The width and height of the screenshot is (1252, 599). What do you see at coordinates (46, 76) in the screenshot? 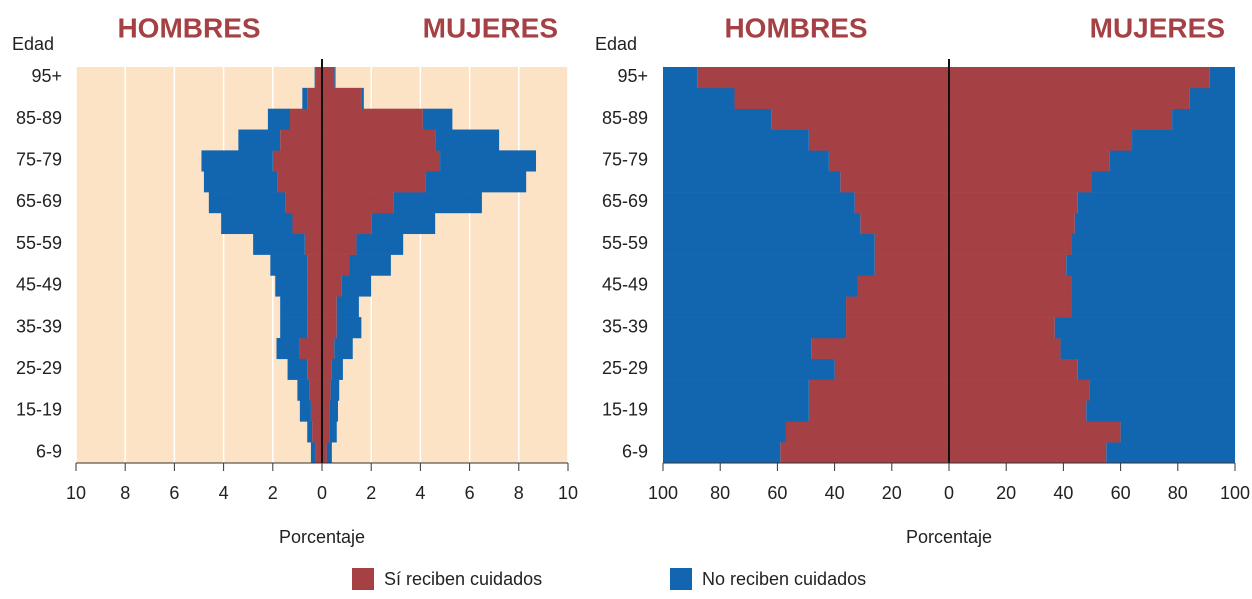
I see `y-tick-label: 95+` at bounding box center [46, 76].